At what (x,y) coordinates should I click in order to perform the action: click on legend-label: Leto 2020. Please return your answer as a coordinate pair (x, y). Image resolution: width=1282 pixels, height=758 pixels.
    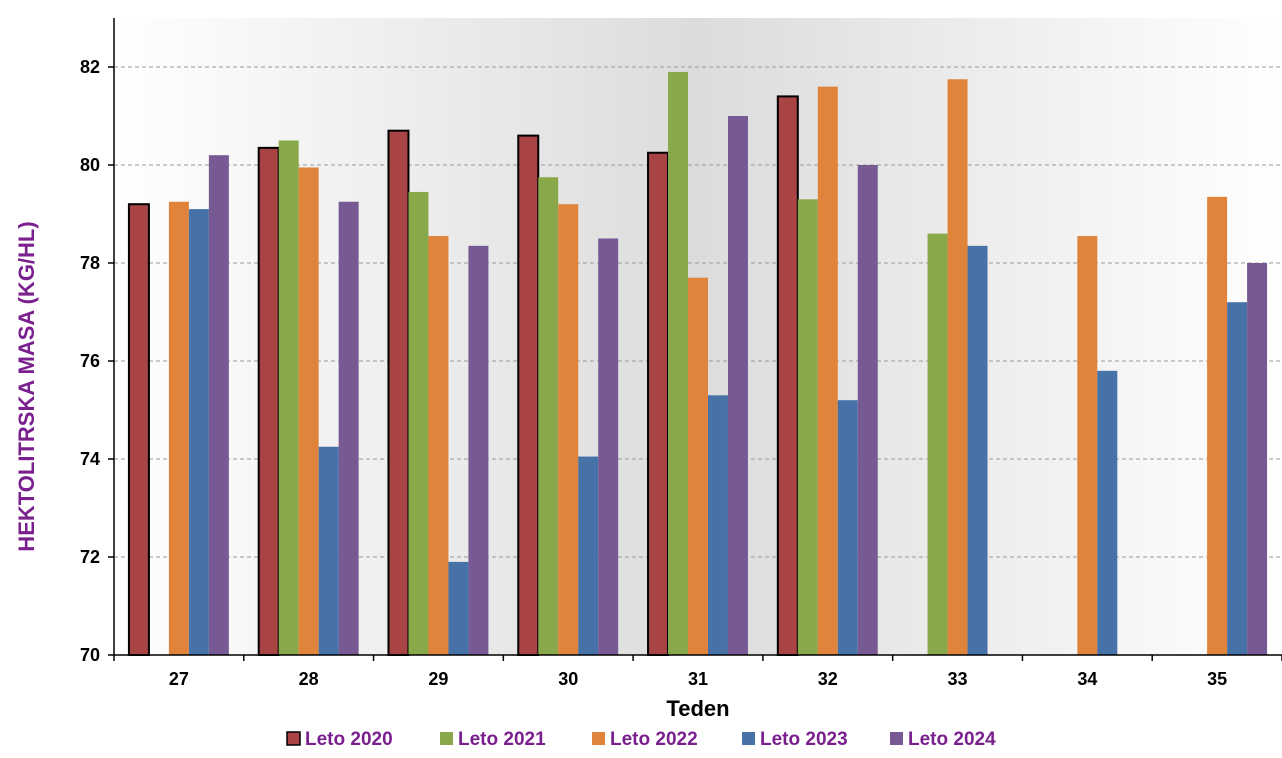
    Looking at the image, I should click on (349, 739).